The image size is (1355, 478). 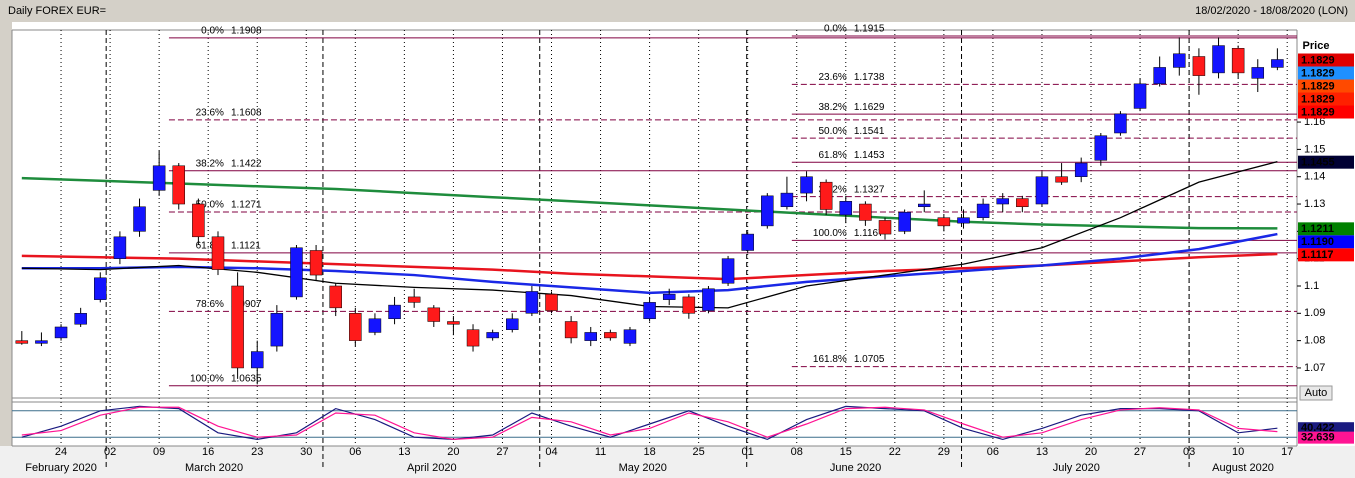 What do you see at coordinates (246, 163) in the screenshot?
I see `fib-value: 1.1422` at bounding box center [246, 163].